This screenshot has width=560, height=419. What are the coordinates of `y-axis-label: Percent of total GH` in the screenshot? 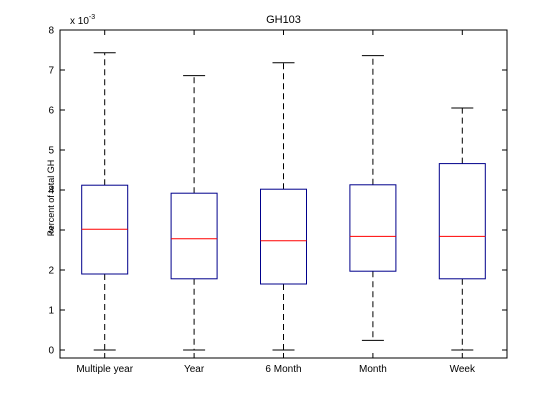 It's located at (51, 198).